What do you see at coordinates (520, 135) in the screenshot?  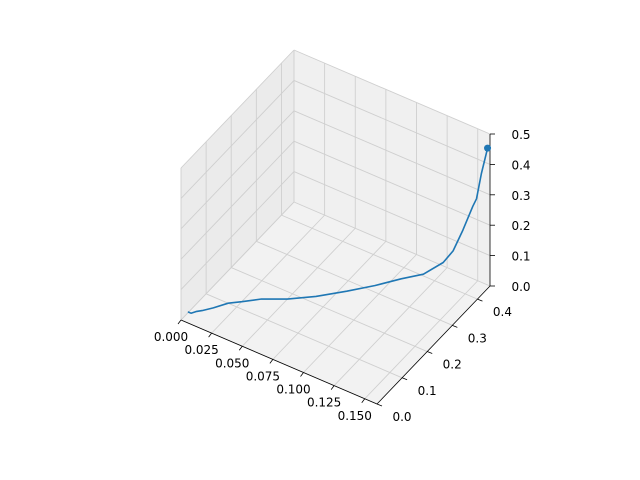 I see `z-tick-label: 0.5` at bounding box center [520, 135].